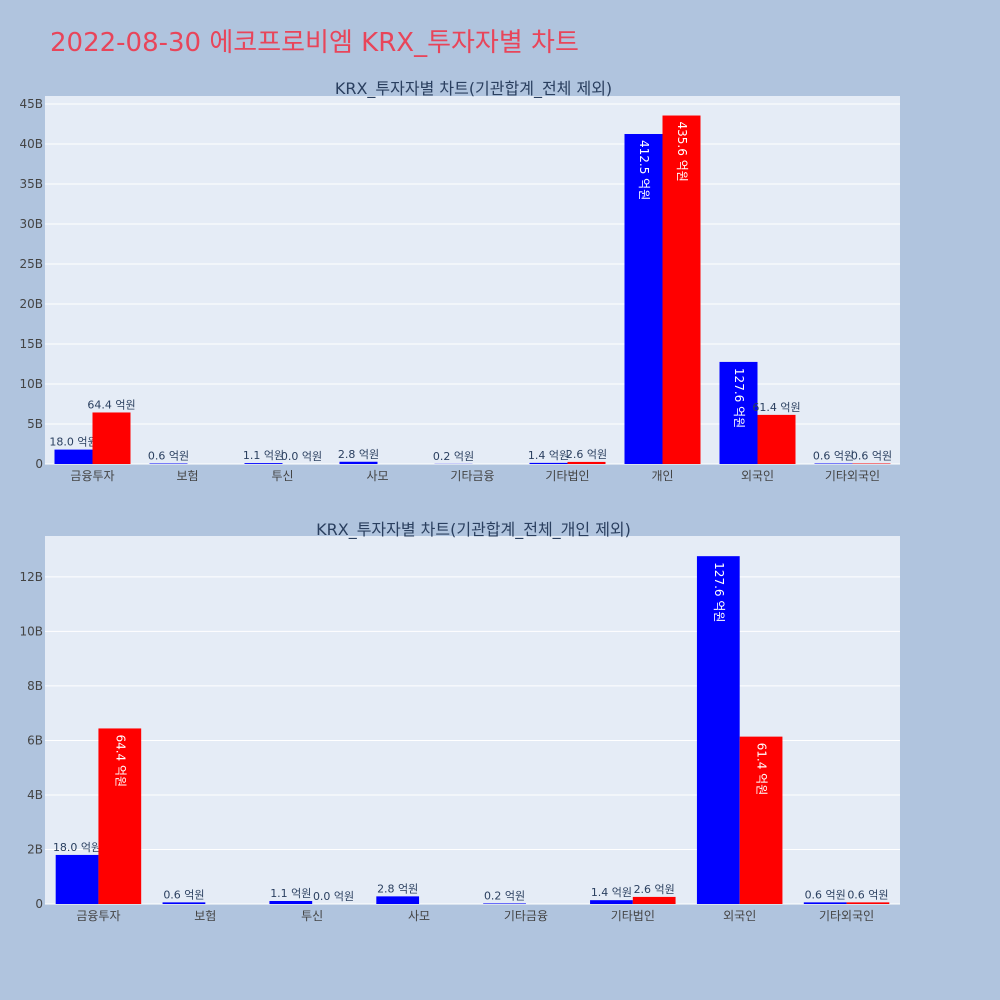 The height and width of the screenshot is (1000, 1000). Describe the element at coordinates (35, 686) in the screenshot. I see `y-tick-label: 8B` at that location.